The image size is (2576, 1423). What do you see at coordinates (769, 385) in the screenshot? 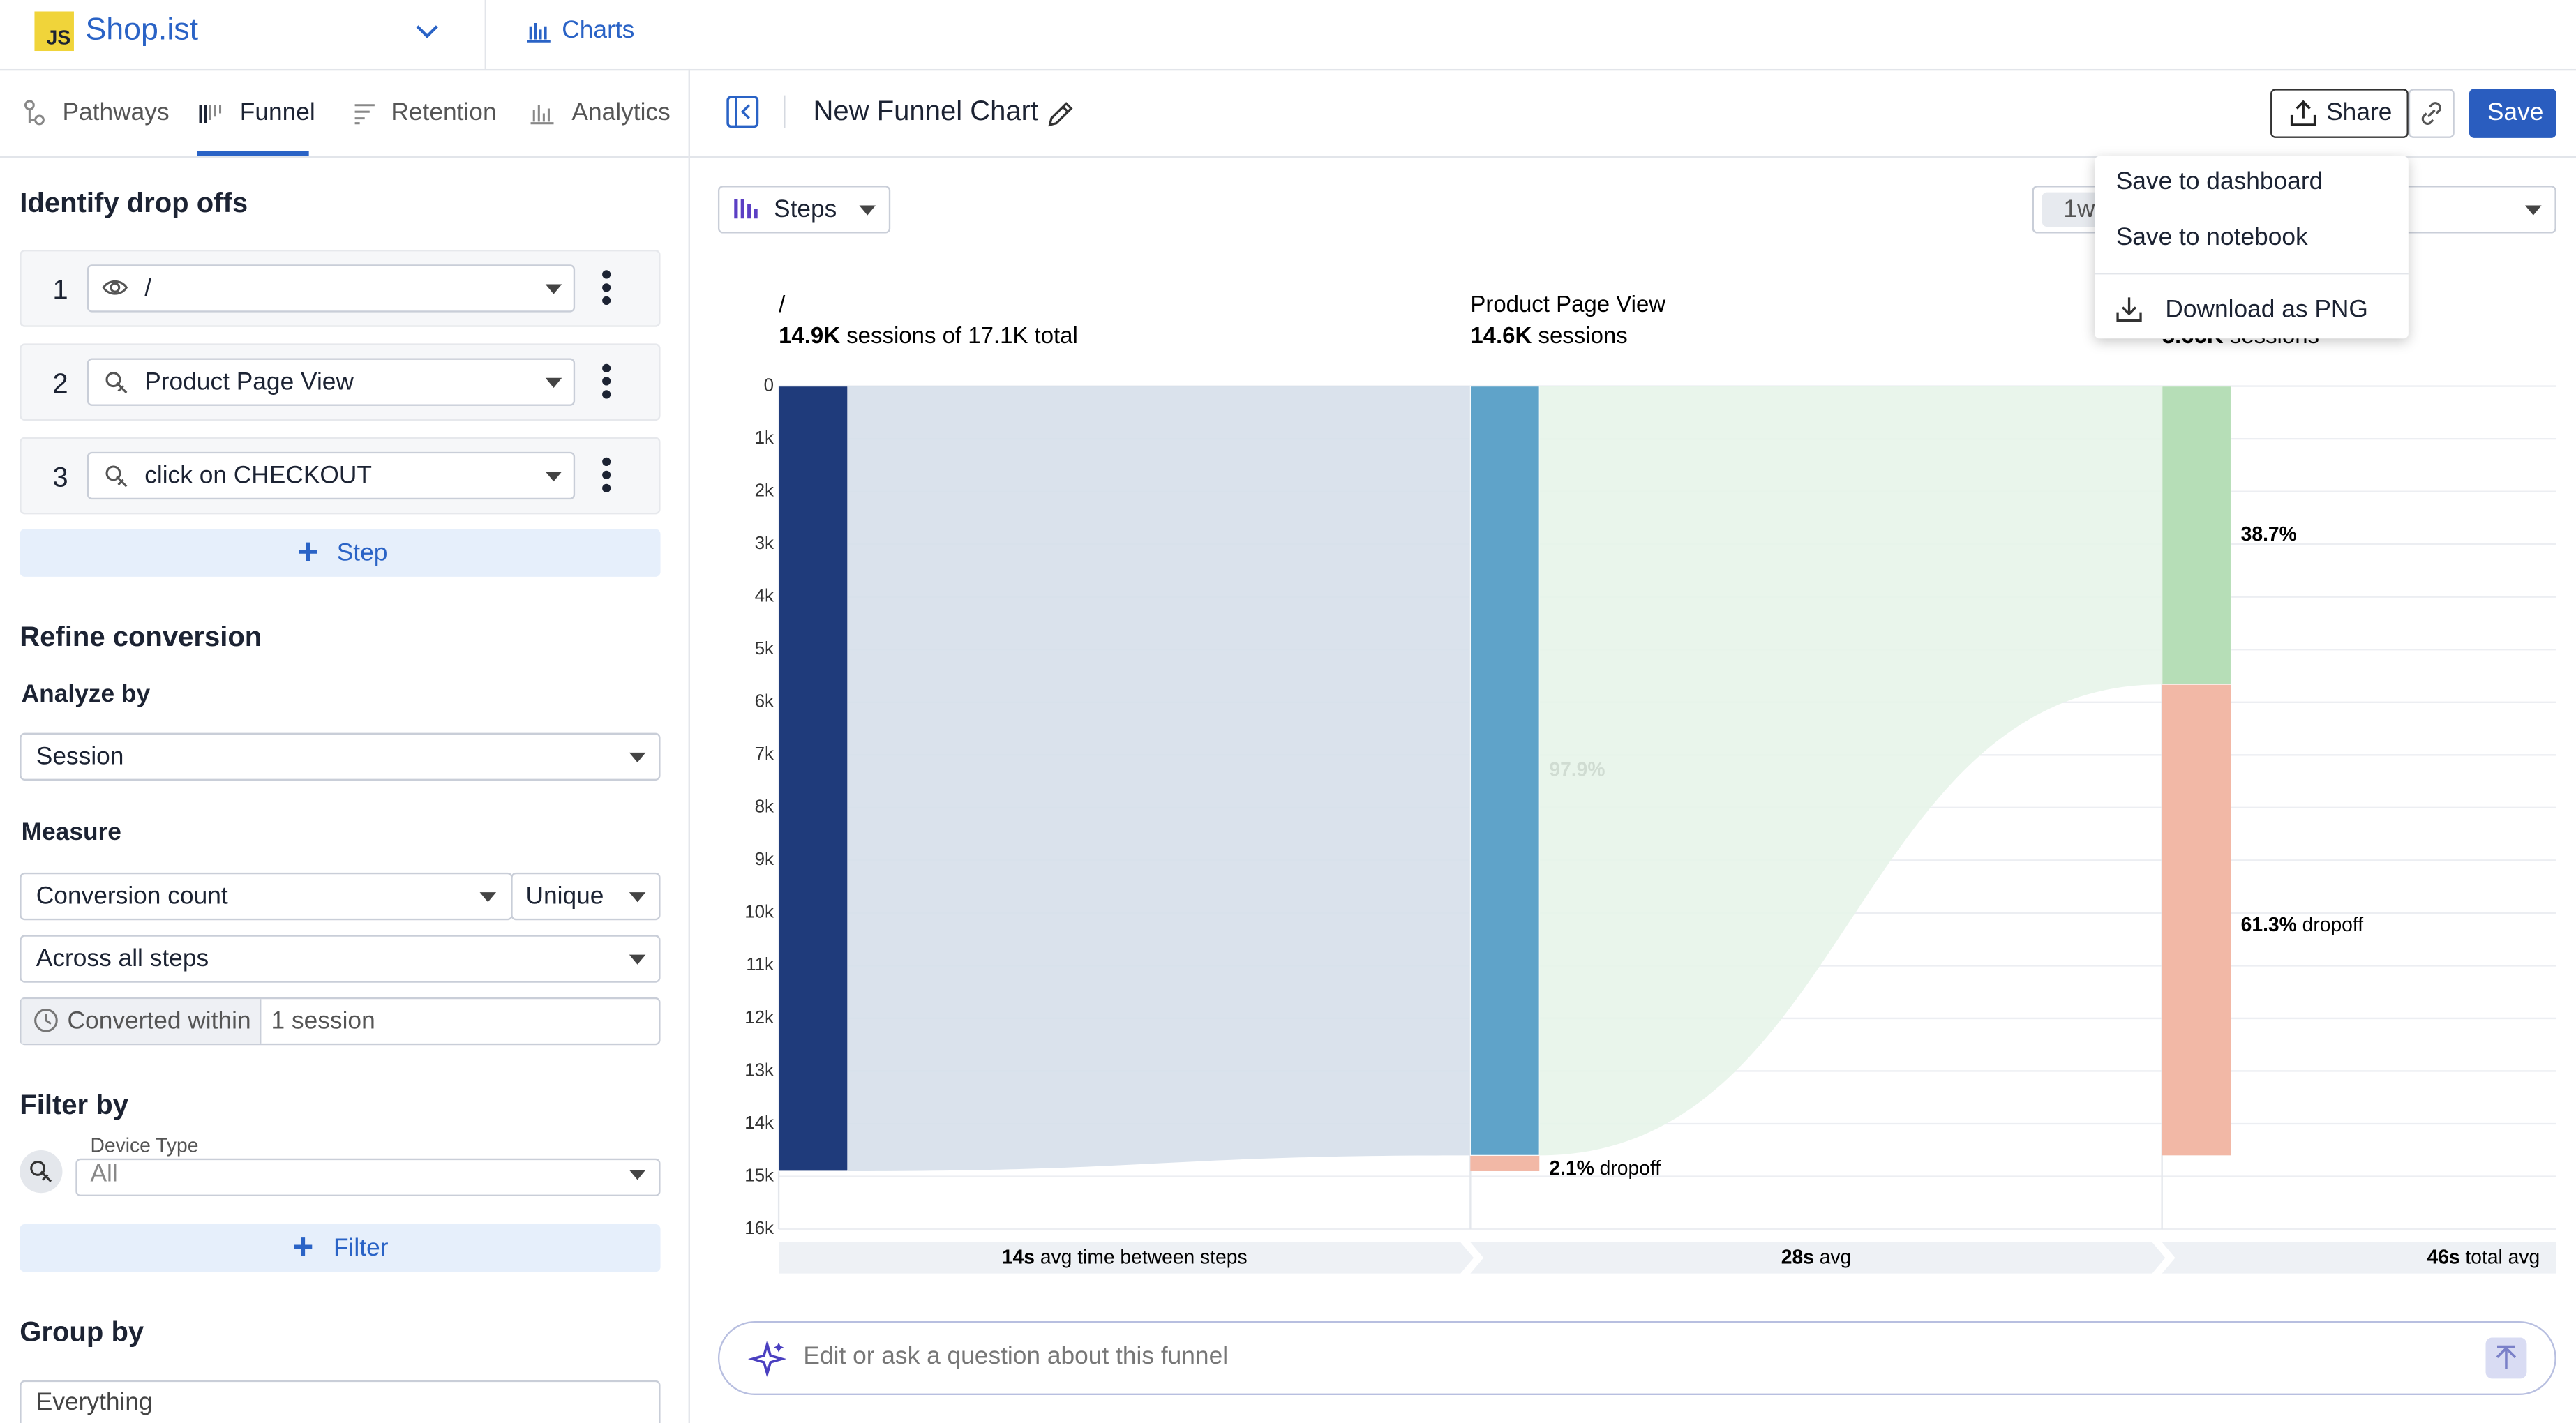
I see `y-tick-label: 0` at bounding box center [769, 385].